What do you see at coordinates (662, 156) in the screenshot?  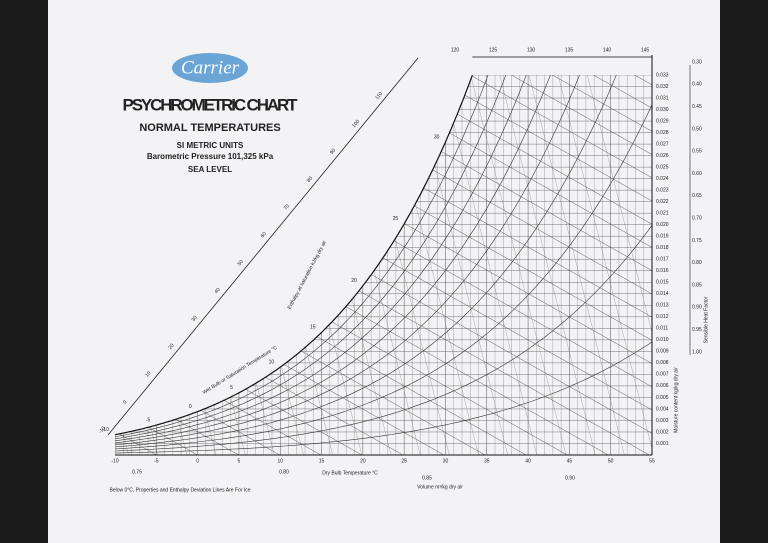 I see `moisture-tick: 0.026` at bounding box center [662, 156].